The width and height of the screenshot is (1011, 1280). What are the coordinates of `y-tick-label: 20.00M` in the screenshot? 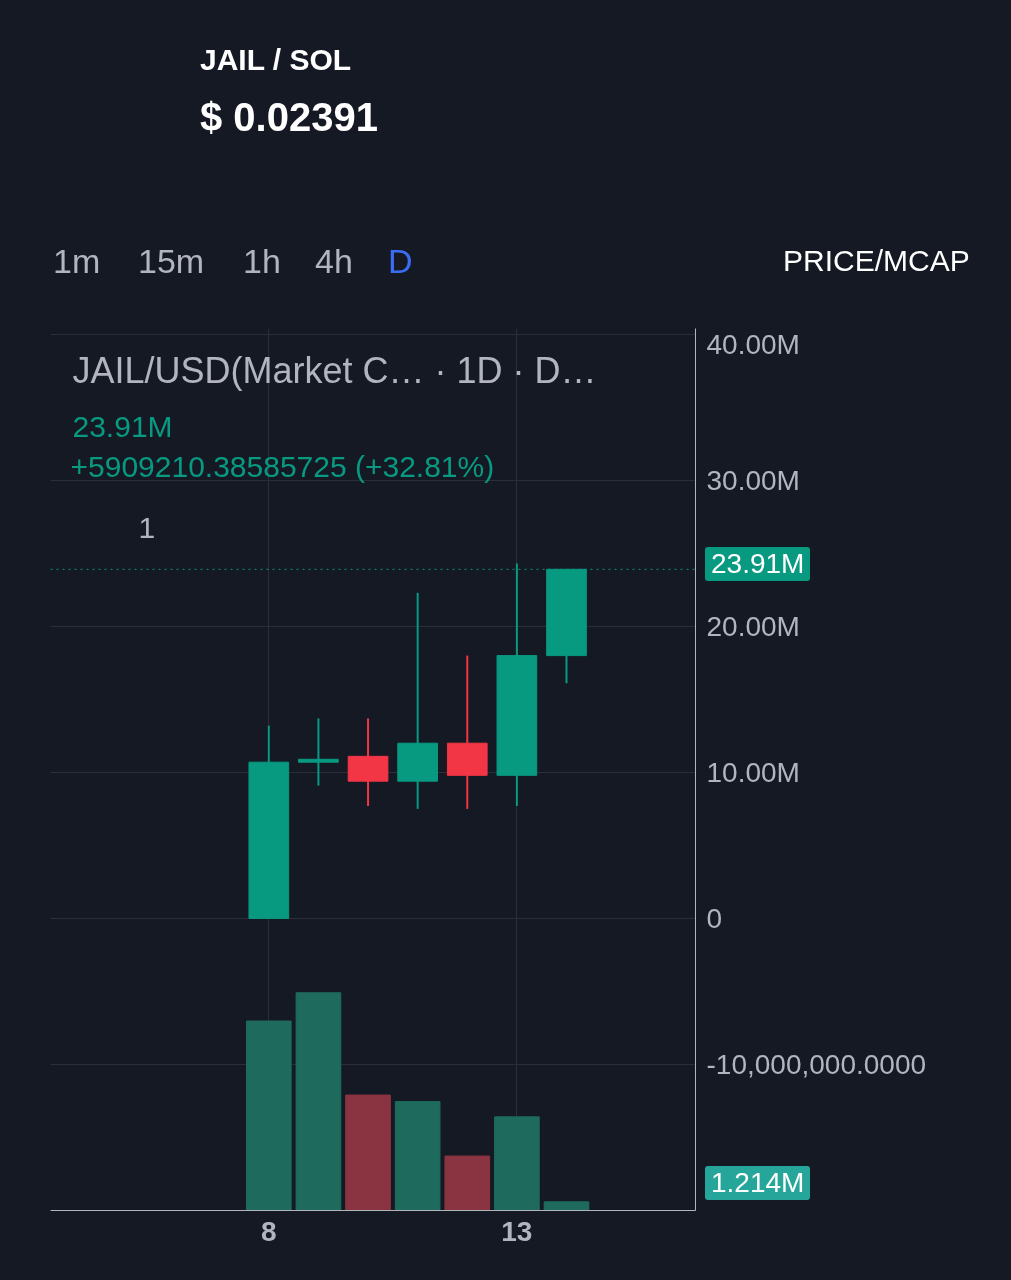 It's located at (753, 626).